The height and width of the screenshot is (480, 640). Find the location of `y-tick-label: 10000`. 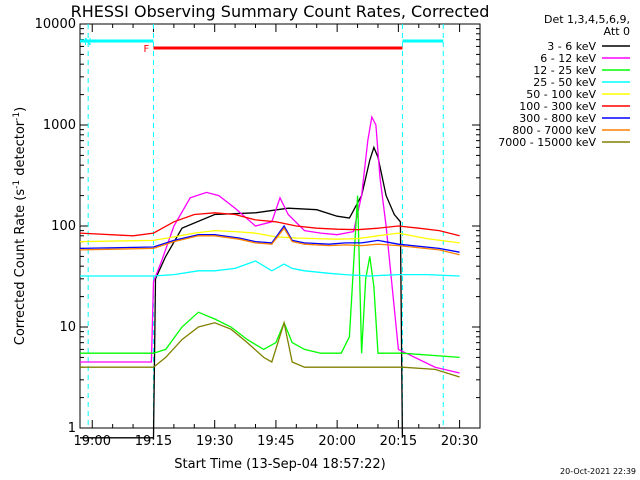

y-tick-label: 10000 is located at coordinates (55, 24).